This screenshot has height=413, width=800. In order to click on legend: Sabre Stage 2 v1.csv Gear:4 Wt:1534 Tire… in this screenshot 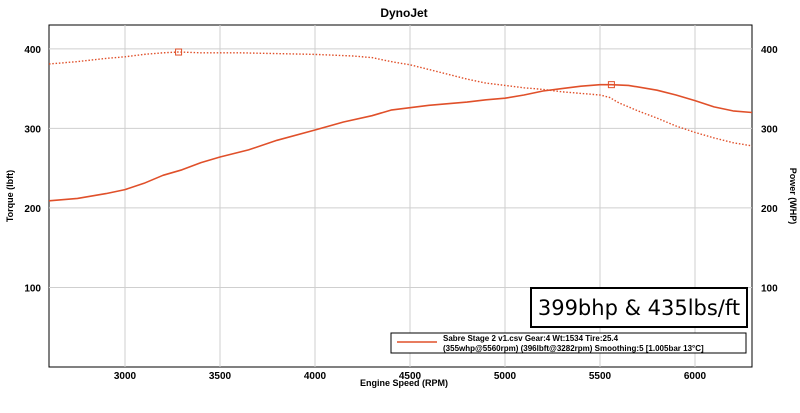, I will do `click(568, 343)`.